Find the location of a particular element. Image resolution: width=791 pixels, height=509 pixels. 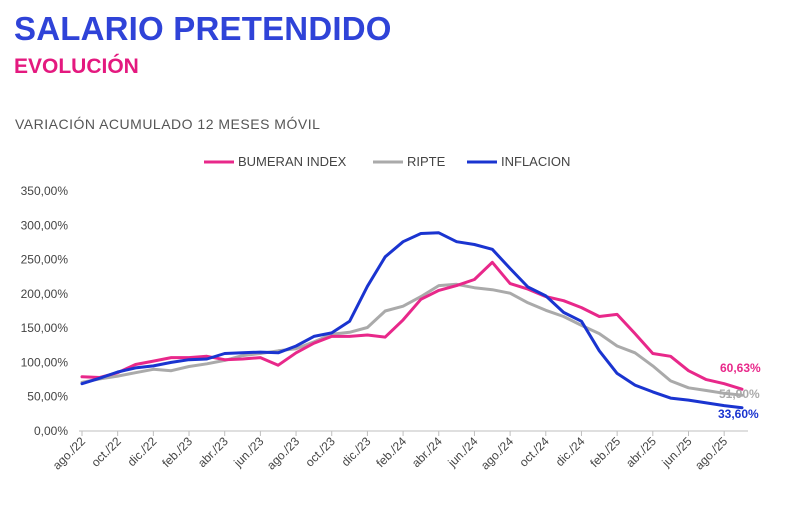

x-tick-label: jun./23 is located at coordinates (248, 452).